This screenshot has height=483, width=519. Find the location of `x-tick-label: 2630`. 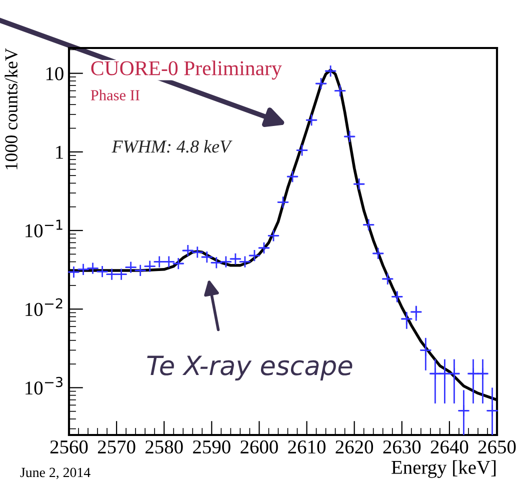

x-tick-label: 2630 is located at coordinates (402, 447).